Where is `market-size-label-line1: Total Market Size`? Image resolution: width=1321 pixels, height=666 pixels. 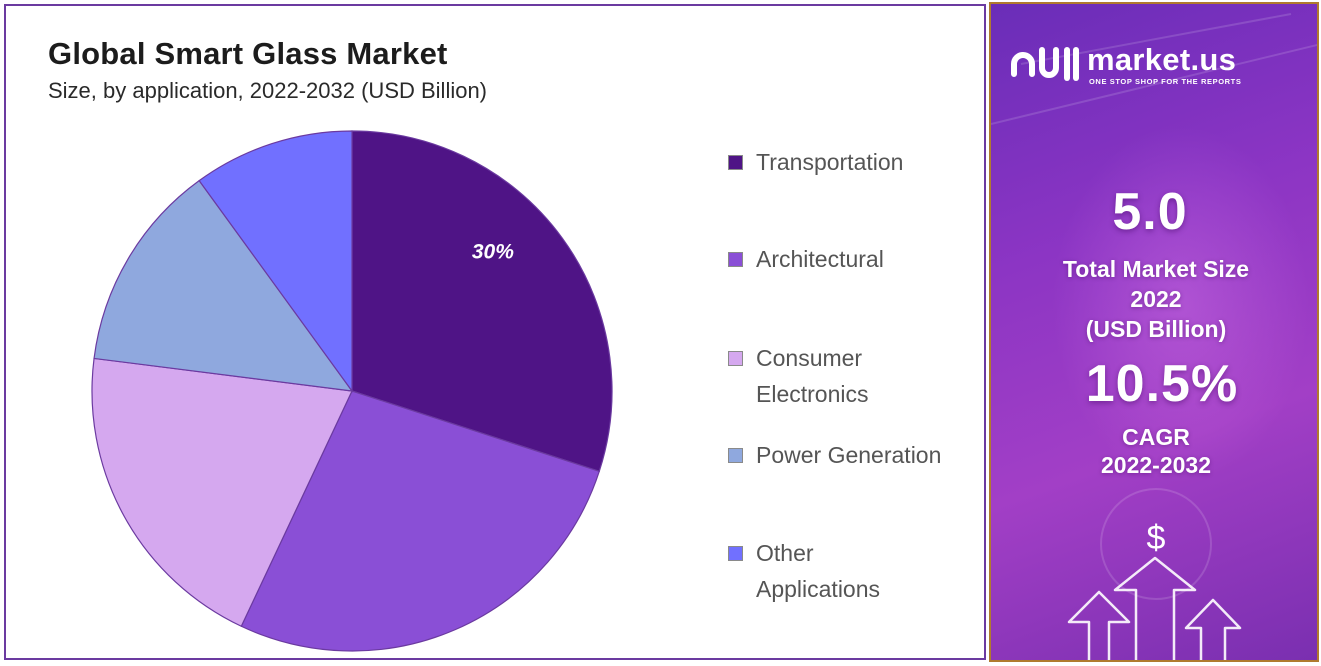
market-size-label-line1: Total Market Size is located at coordinates (1156, 269).